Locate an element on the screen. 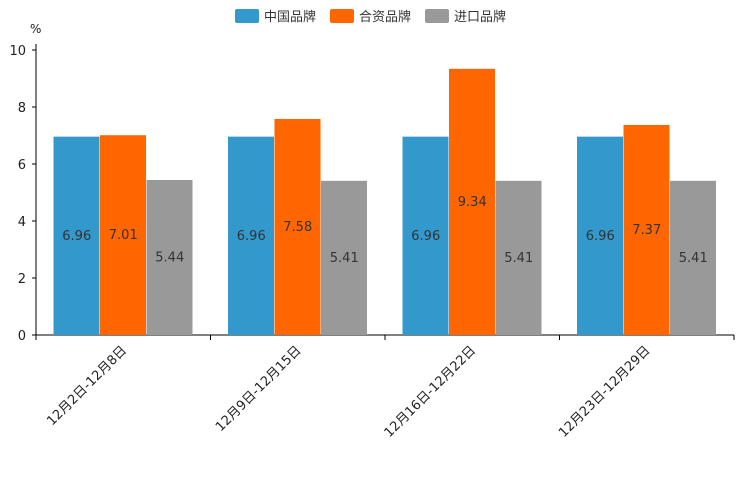 The width and height of the screenshot is (744, 496). data-label-3-3: 5.41 is located at coordinates (518, 258).